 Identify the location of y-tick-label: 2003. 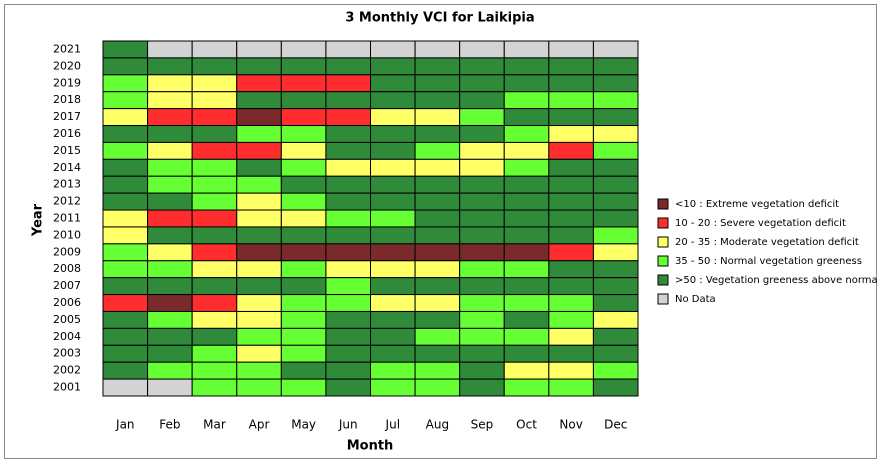
(67, 353).